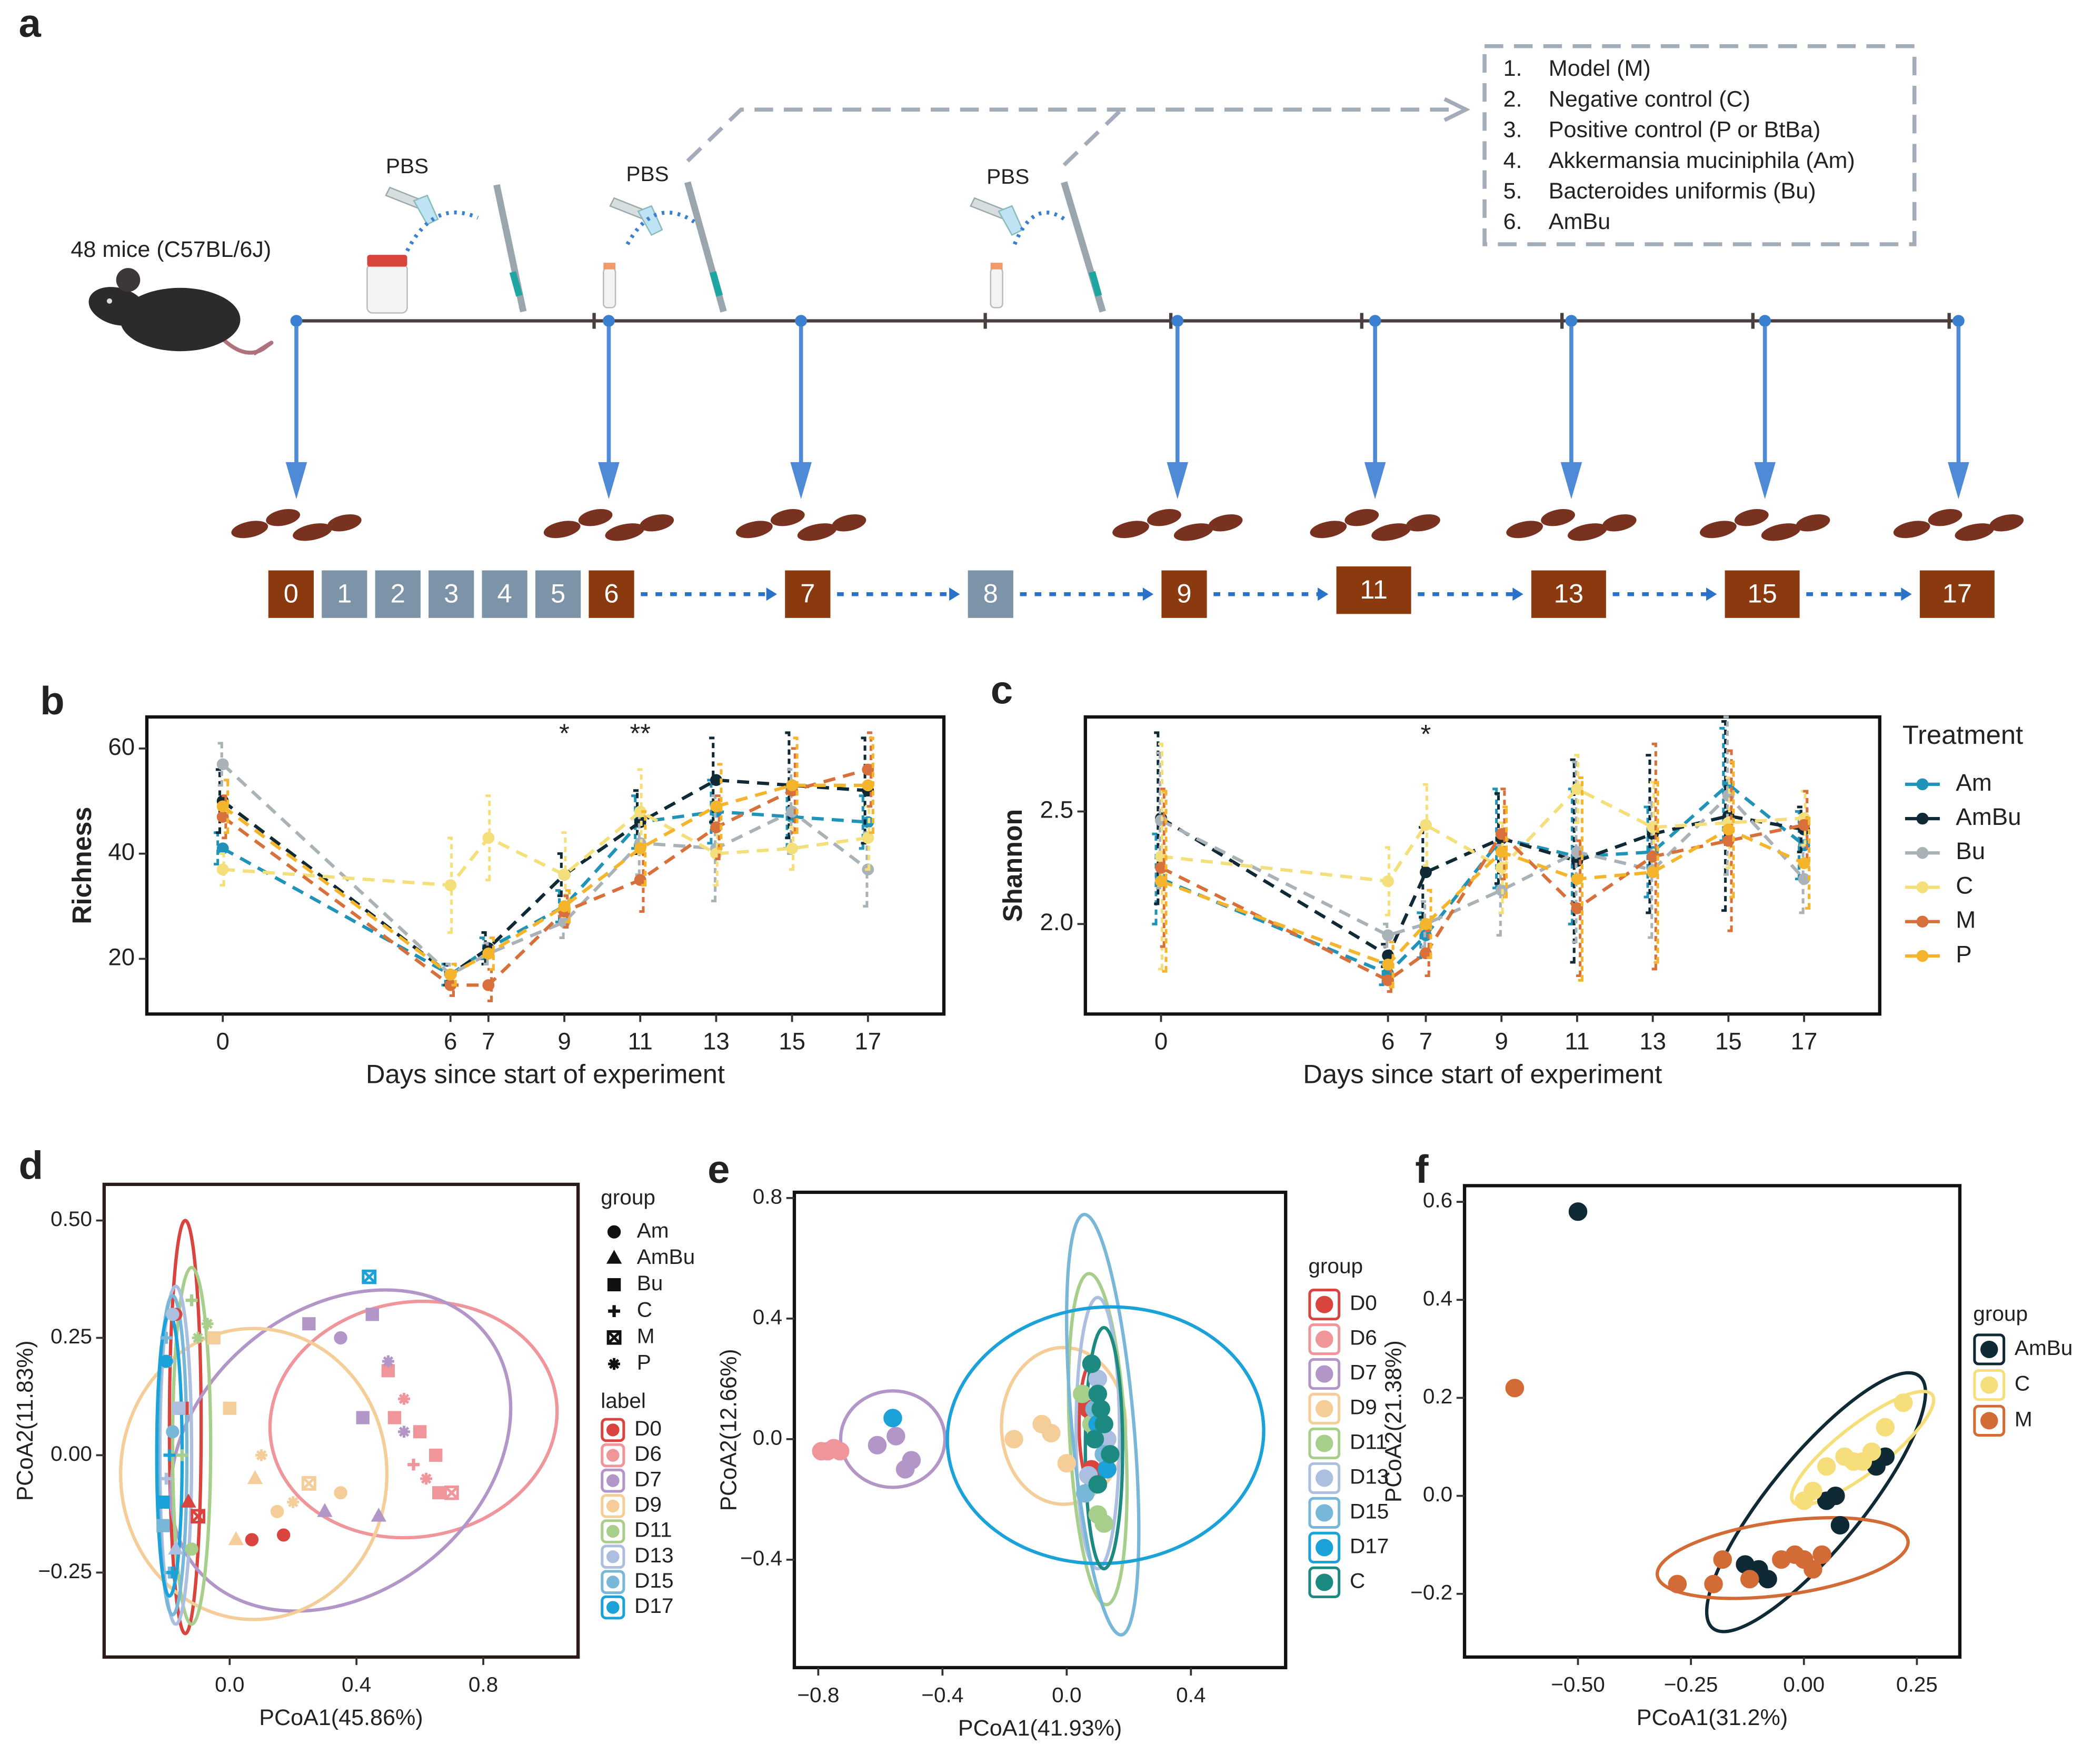 The height and width of the screenshot is (1764, 2092). Describe the element at coordinates (344, 594) in the screenshot. I see `day-label: 1` at that location.